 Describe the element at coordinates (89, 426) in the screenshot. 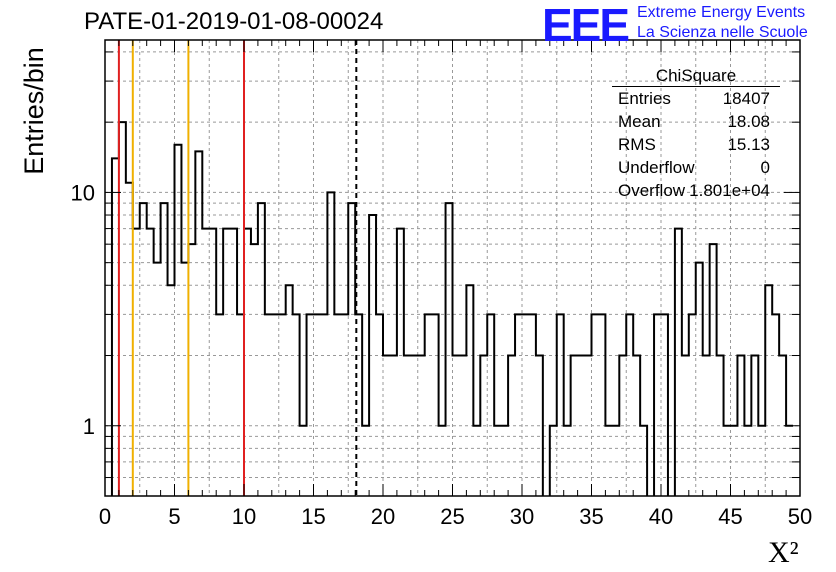

I see `y-tick-label: 1` at that location.